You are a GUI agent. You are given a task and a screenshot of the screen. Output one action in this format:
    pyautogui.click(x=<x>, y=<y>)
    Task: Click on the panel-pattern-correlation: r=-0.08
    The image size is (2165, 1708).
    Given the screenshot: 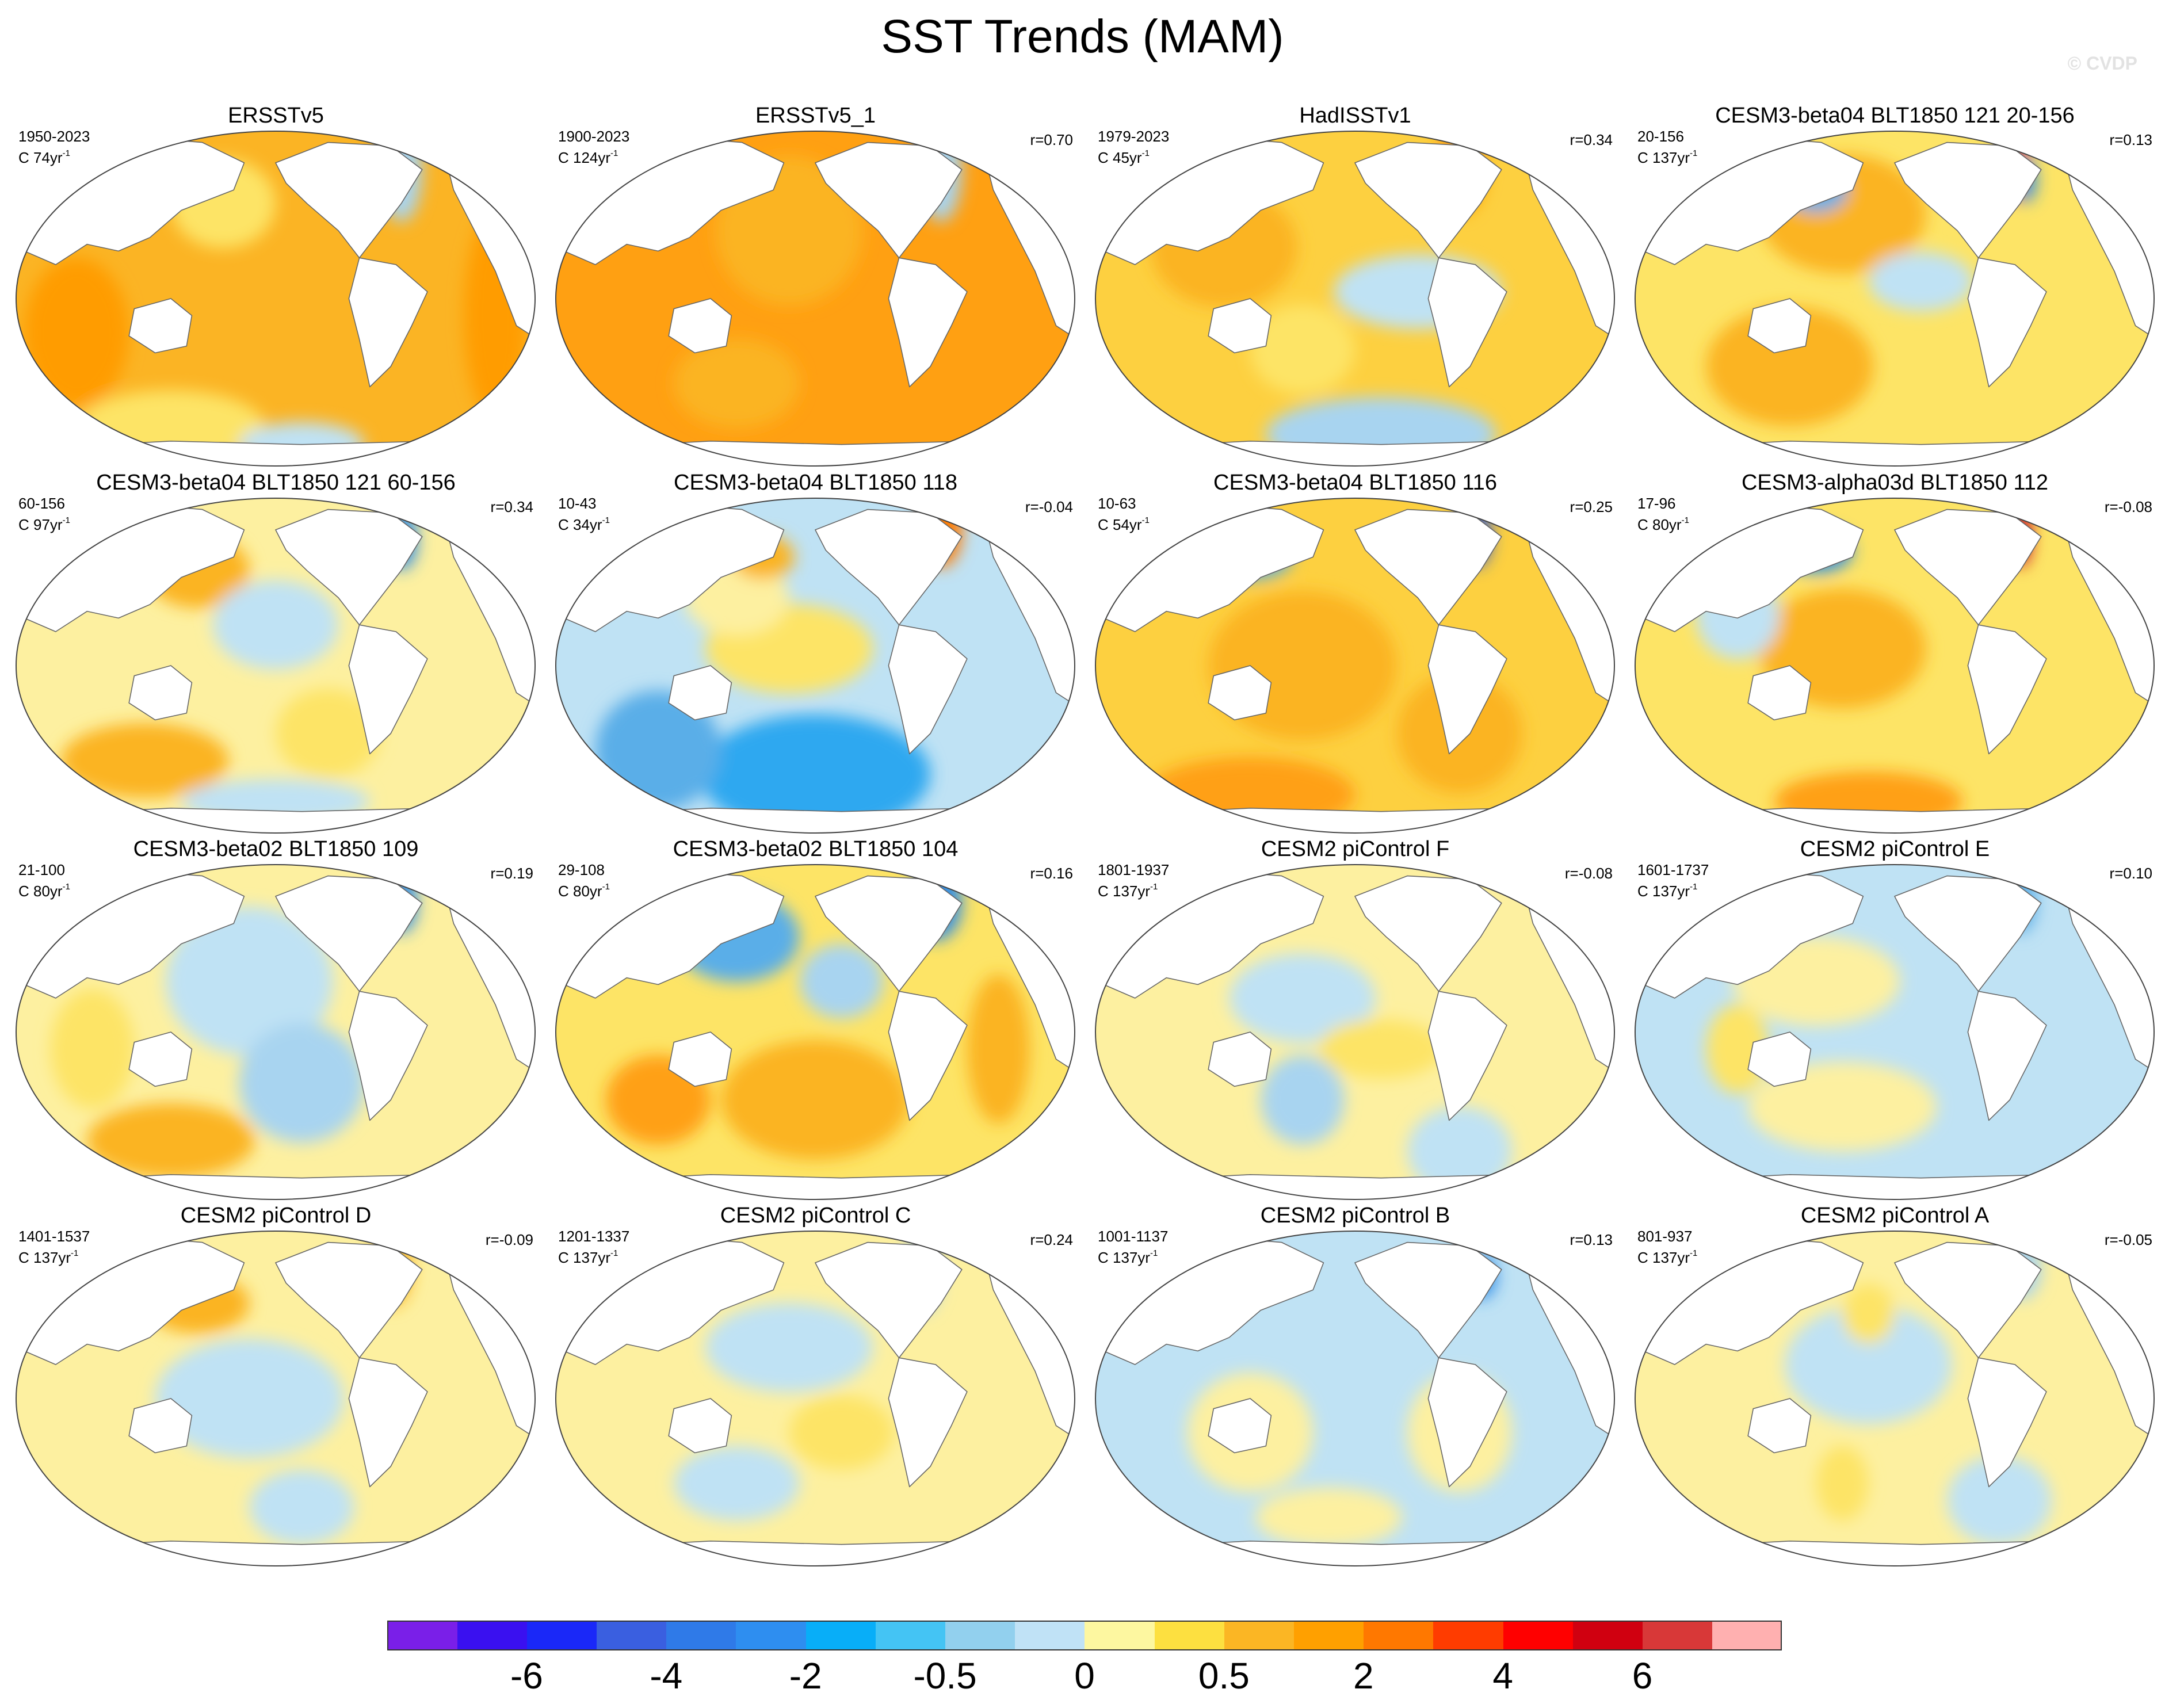 What is the action you would take?
    pyautogui.click(x=1588, y=874)
    